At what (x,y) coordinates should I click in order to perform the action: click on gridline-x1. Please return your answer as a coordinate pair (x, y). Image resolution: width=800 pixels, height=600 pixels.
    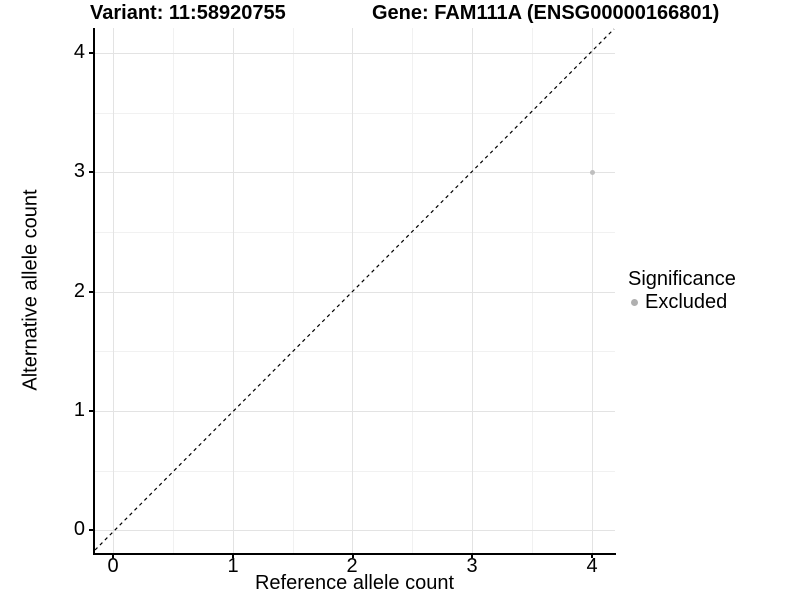
    Looking at the image, I should click on (233, 290).